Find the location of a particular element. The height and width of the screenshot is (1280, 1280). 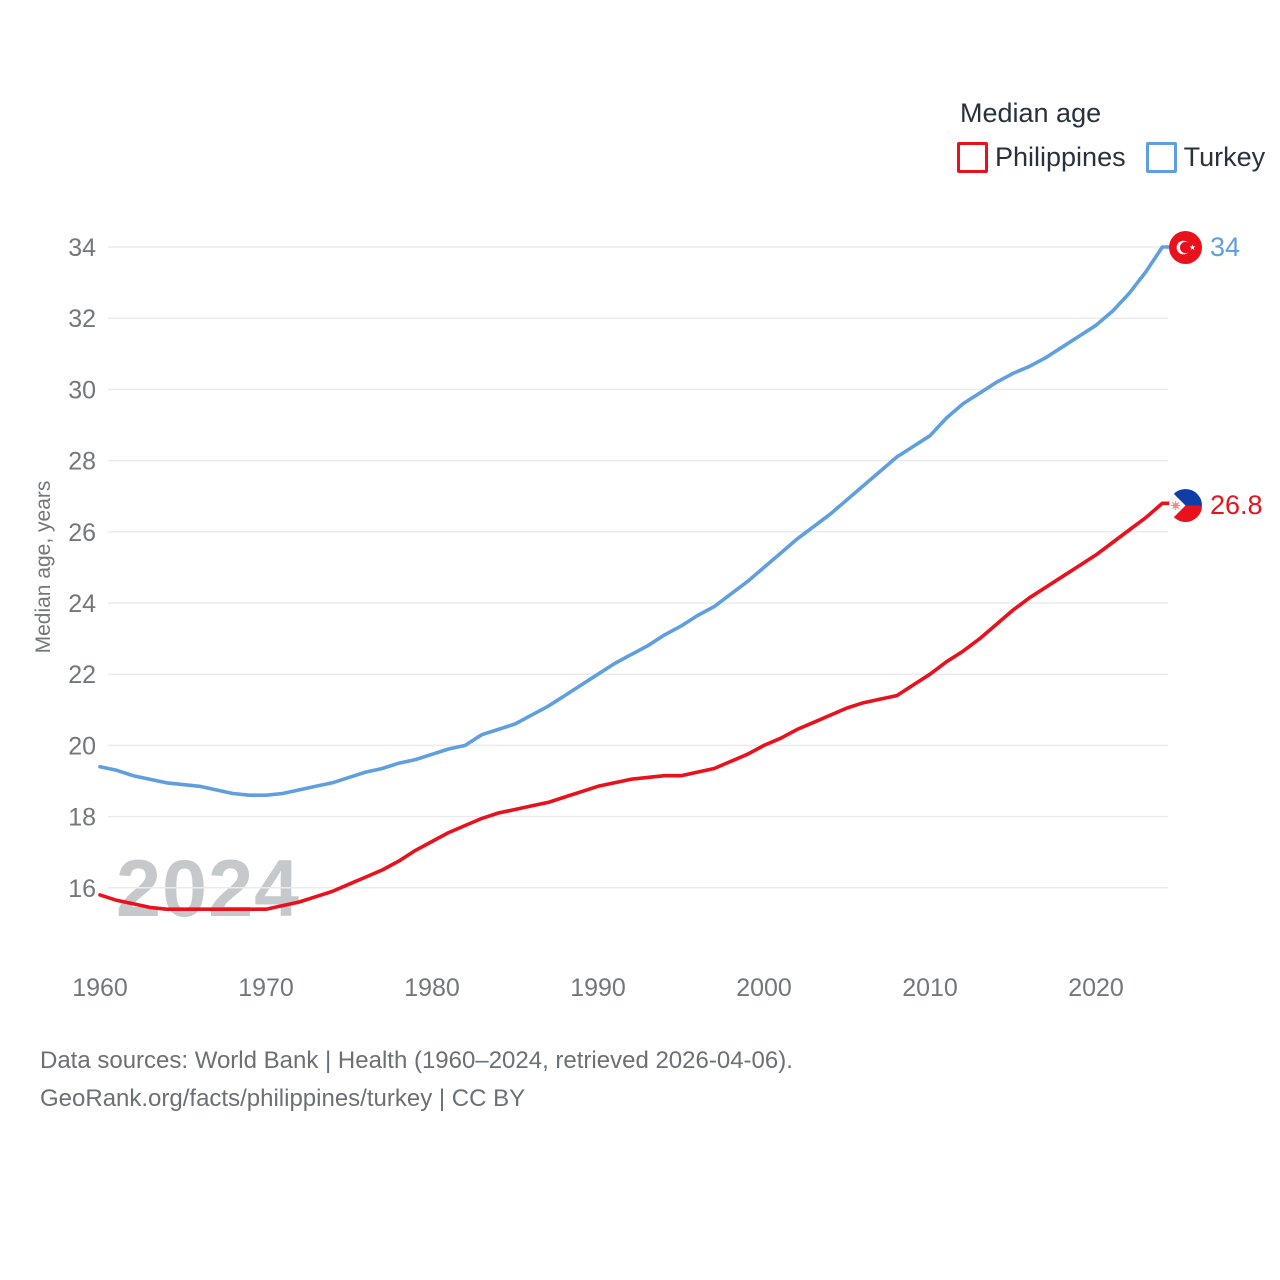

turkey-flag-icon is located at coordinates (1185, 247).